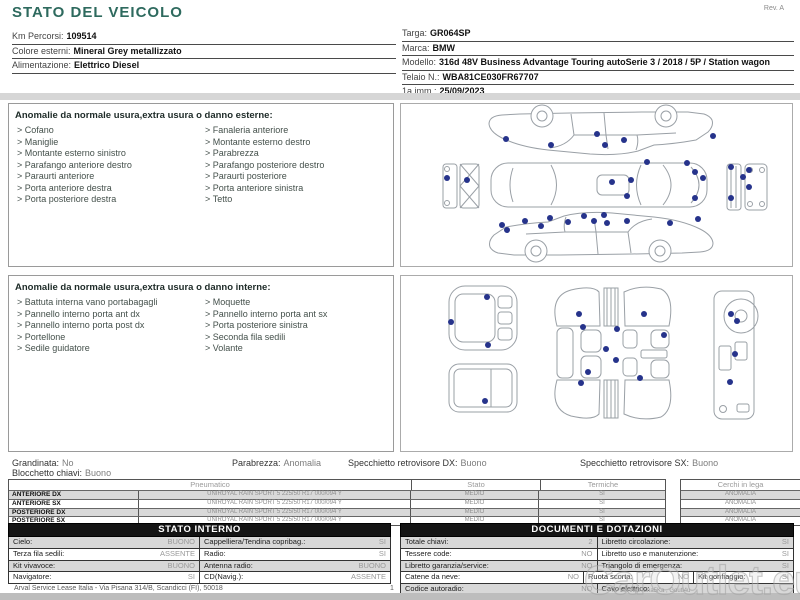 The height and width of the screenshot is (600, 800). I want to click on condition-field: Parabrezza: Anomalia, so click(277, 463).